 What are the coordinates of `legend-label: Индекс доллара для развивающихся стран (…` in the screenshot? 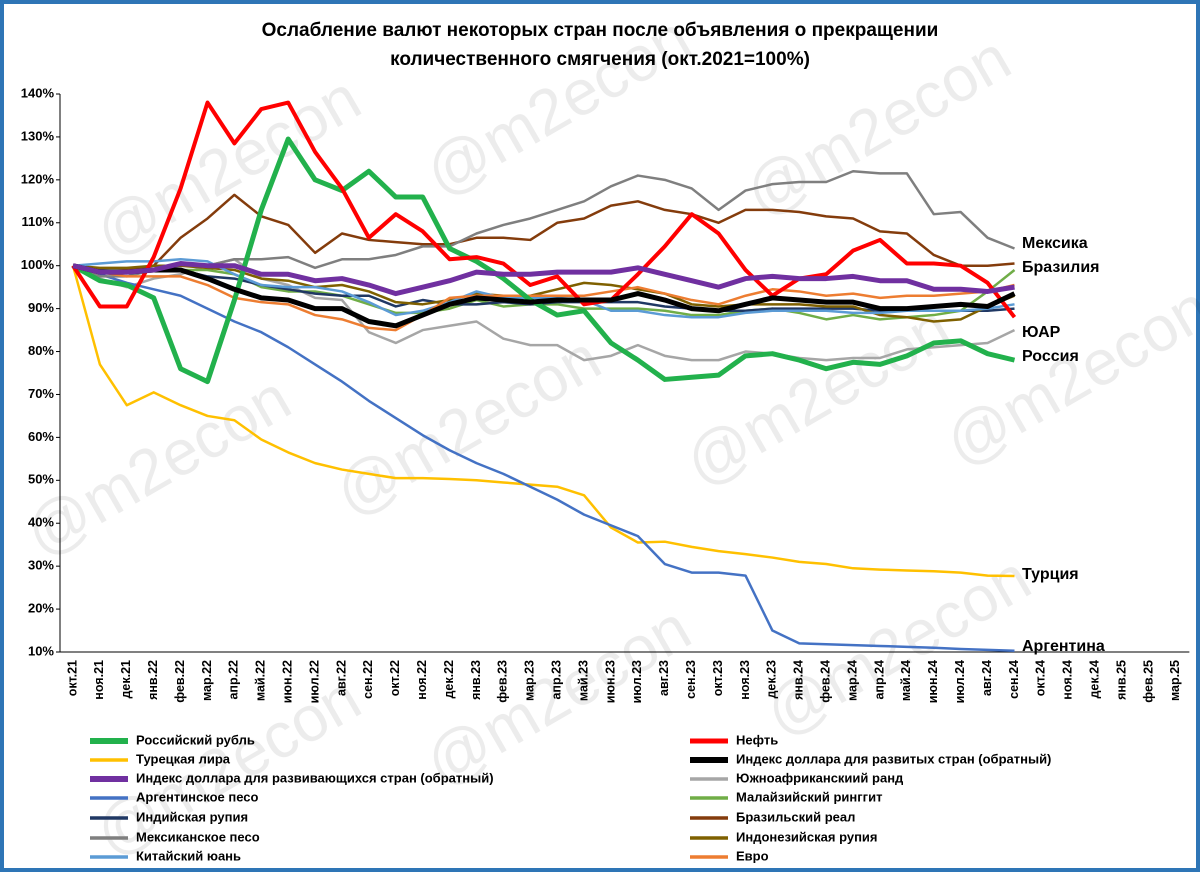 It's located at (315, 777).